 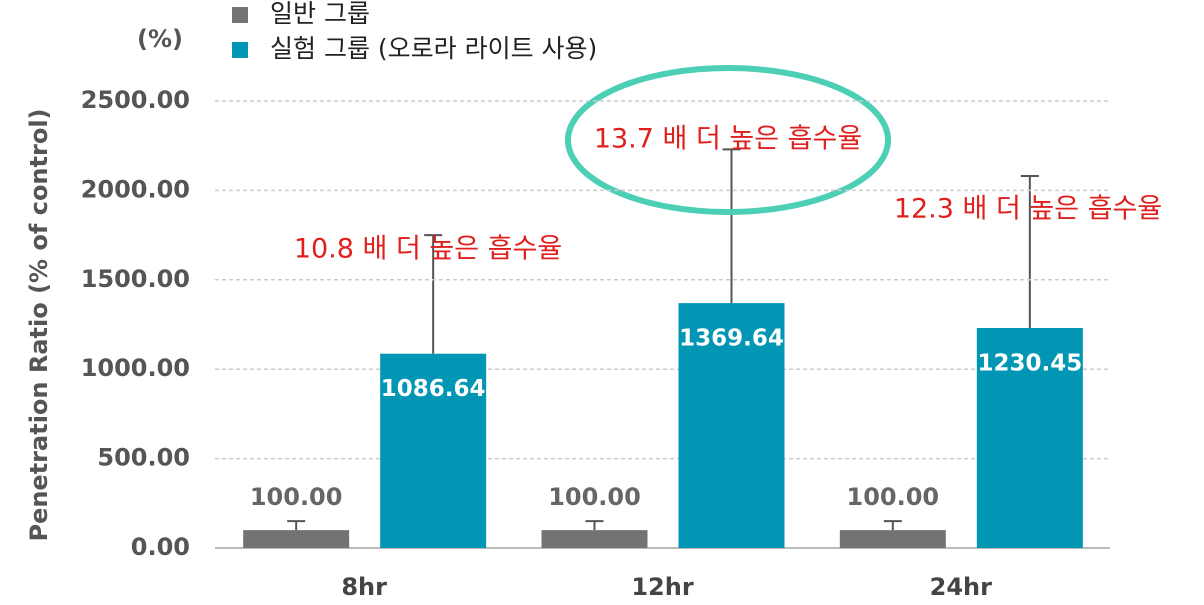 What do you see at coordinates (662, 587) in the screenshot?
I see `x-tick-label: 12hr` at bounding box center [662, 587].